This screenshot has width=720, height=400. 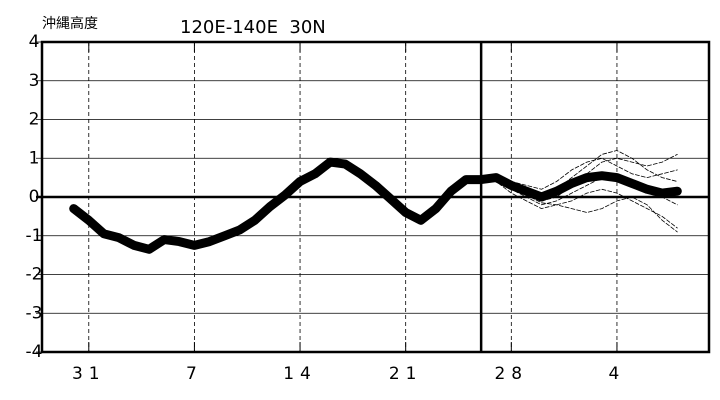 I want to click on x-tick-label: 31, so click(x=89, y=374).